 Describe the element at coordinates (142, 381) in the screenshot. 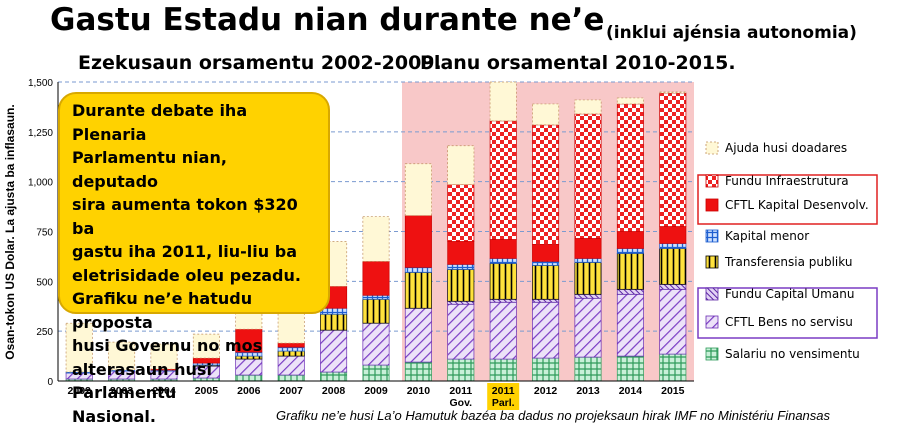

I see `callout-line: alterasaun husi Parlamentu` at that location.